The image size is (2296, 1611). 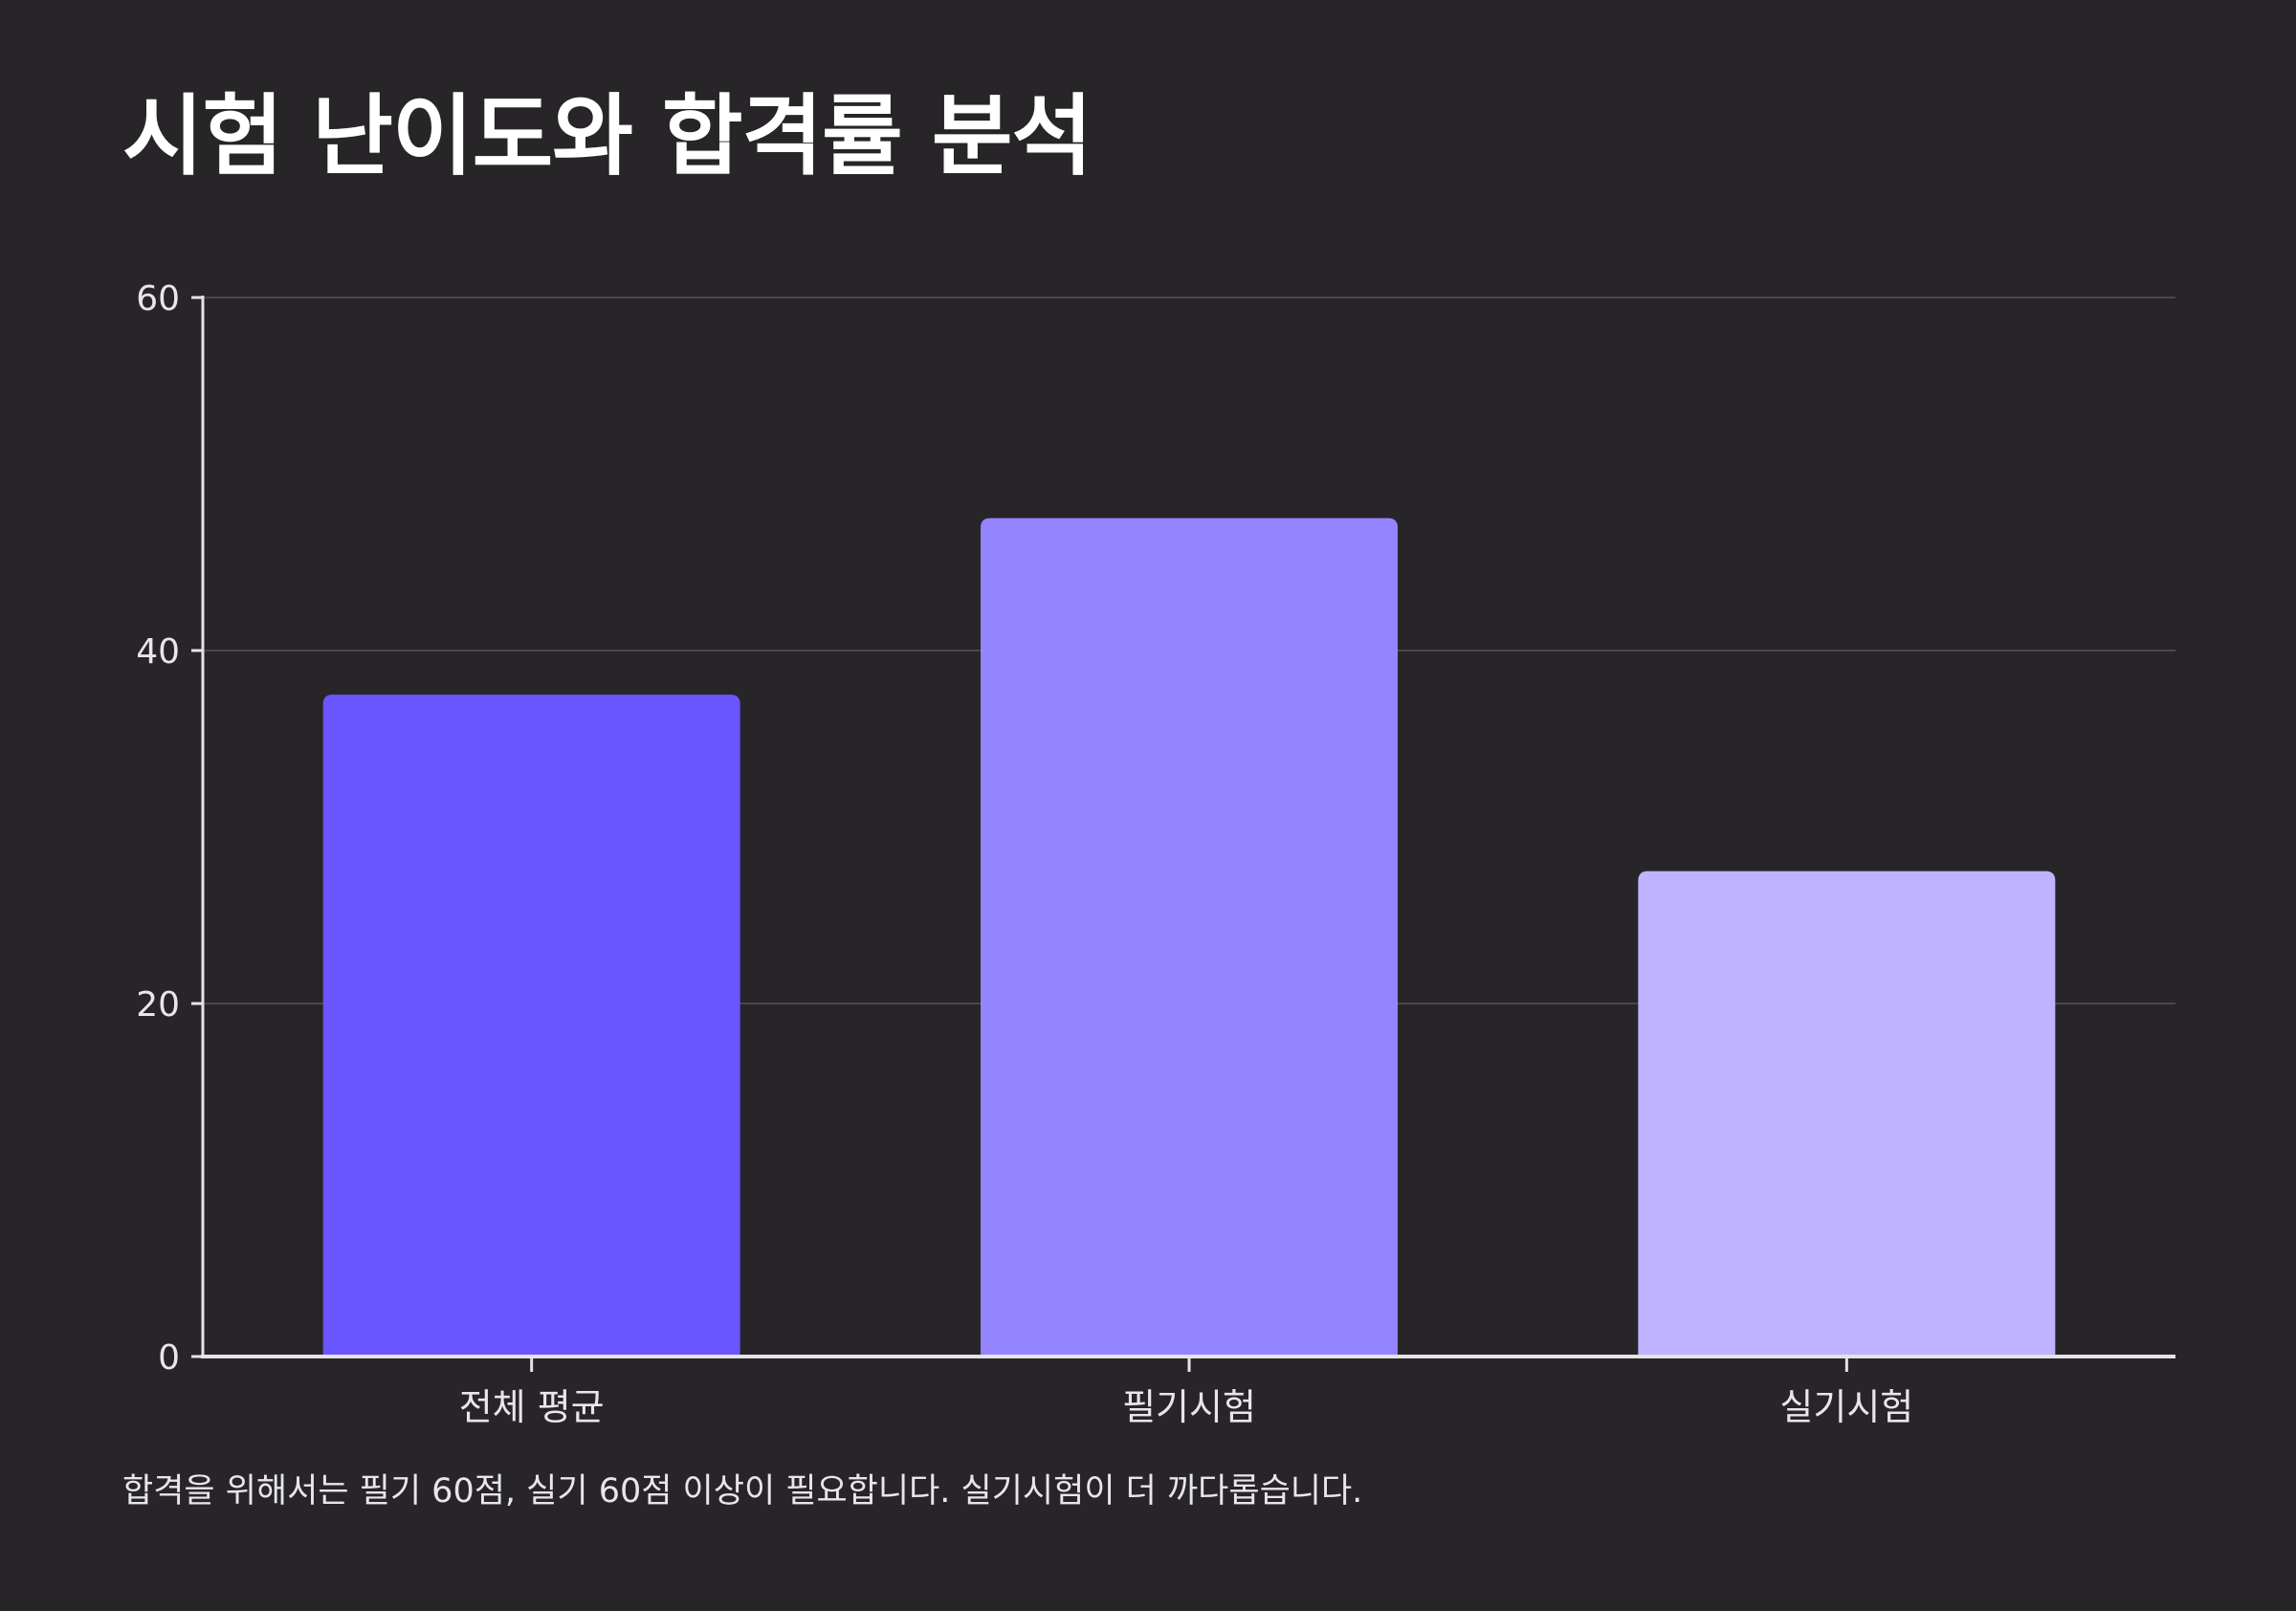 I want to click on x-tick-label: 필기시험, so click(x=1189, y=1407).